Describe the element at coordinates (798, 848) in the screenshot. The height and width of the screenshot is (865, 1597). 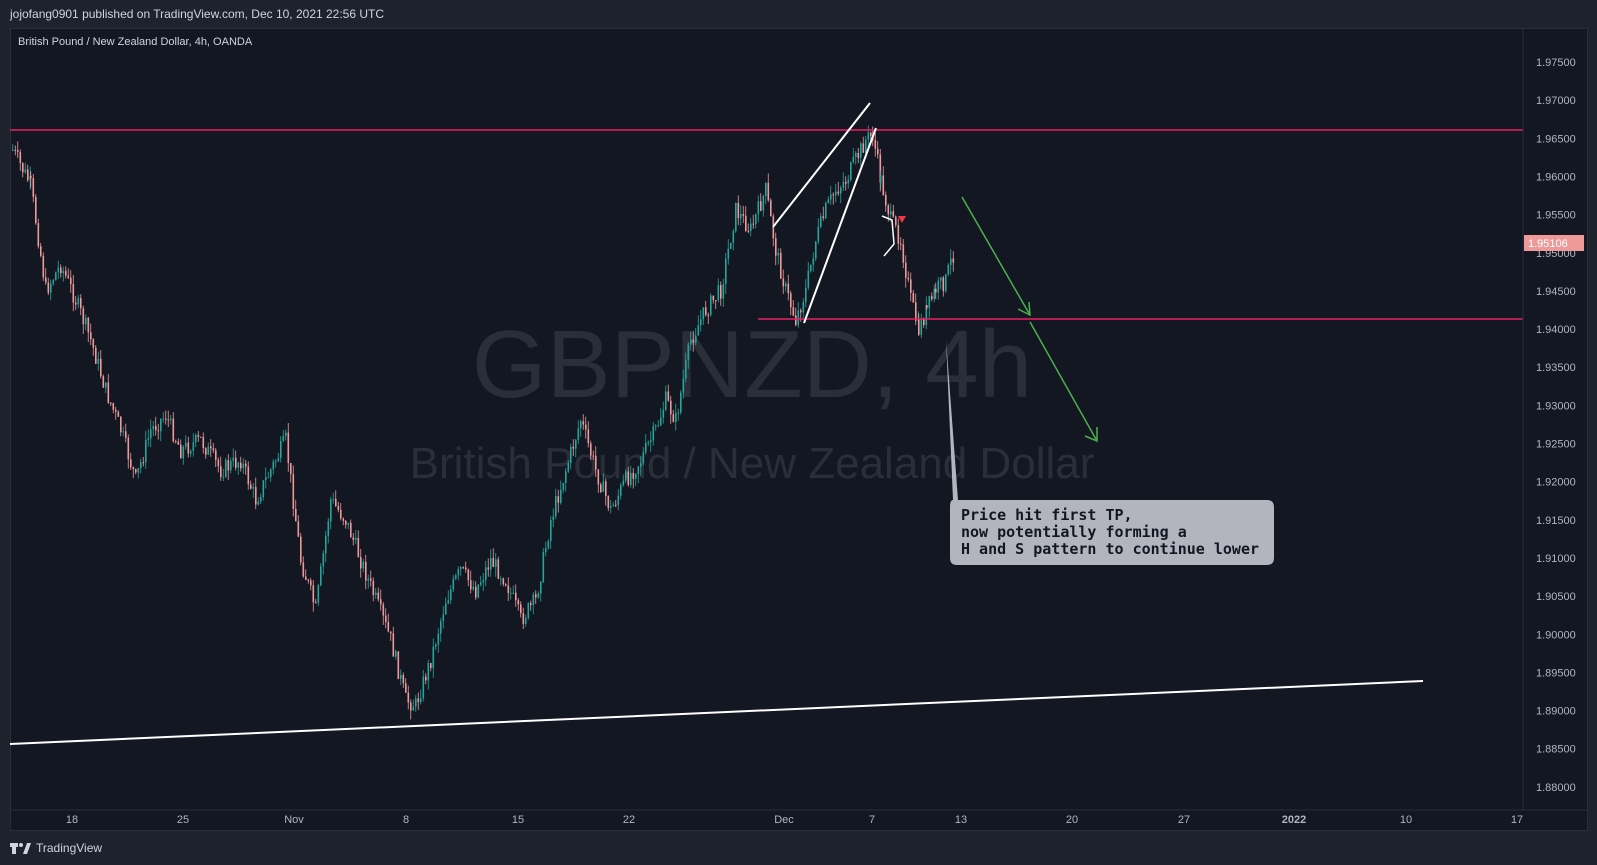
I see `footer-bar: TradingView` at that location.